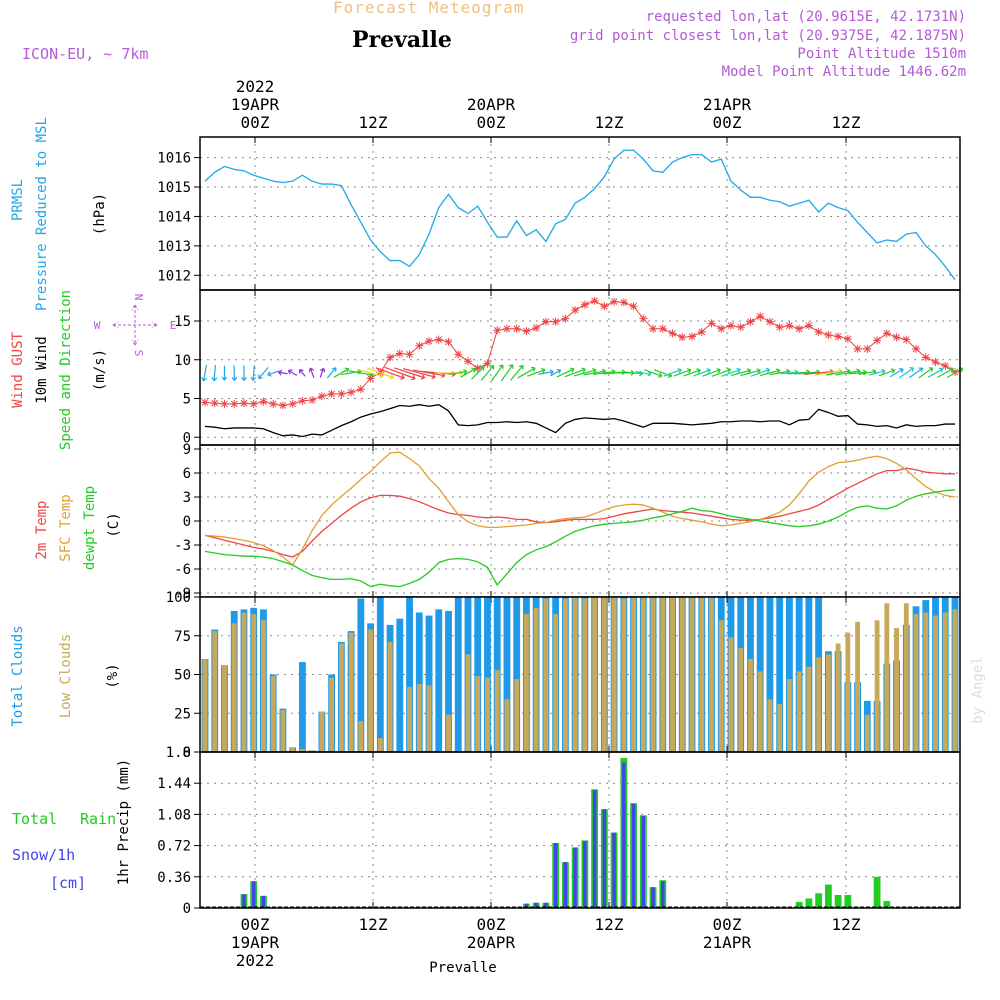  I want to click on wind-speed-line, so click(579, 421).